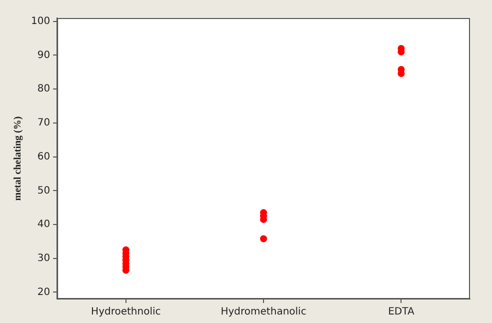 Image resolution: width=492 pixels, height=323 pixels. Describe the element at coordinates (43, 55) in the screenshot. I see `y-tick-label: 90` at that location.